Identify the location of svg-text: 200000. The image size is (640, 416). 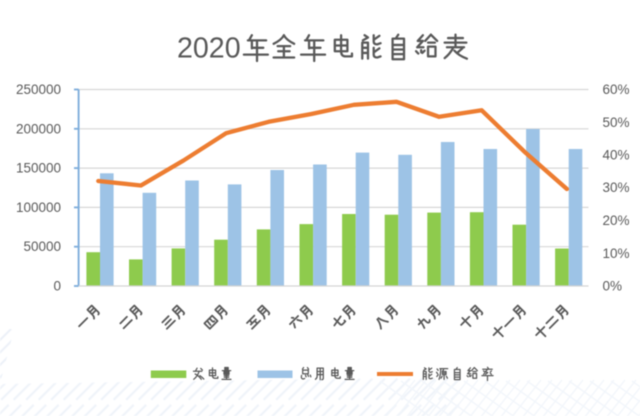
(38, 128).